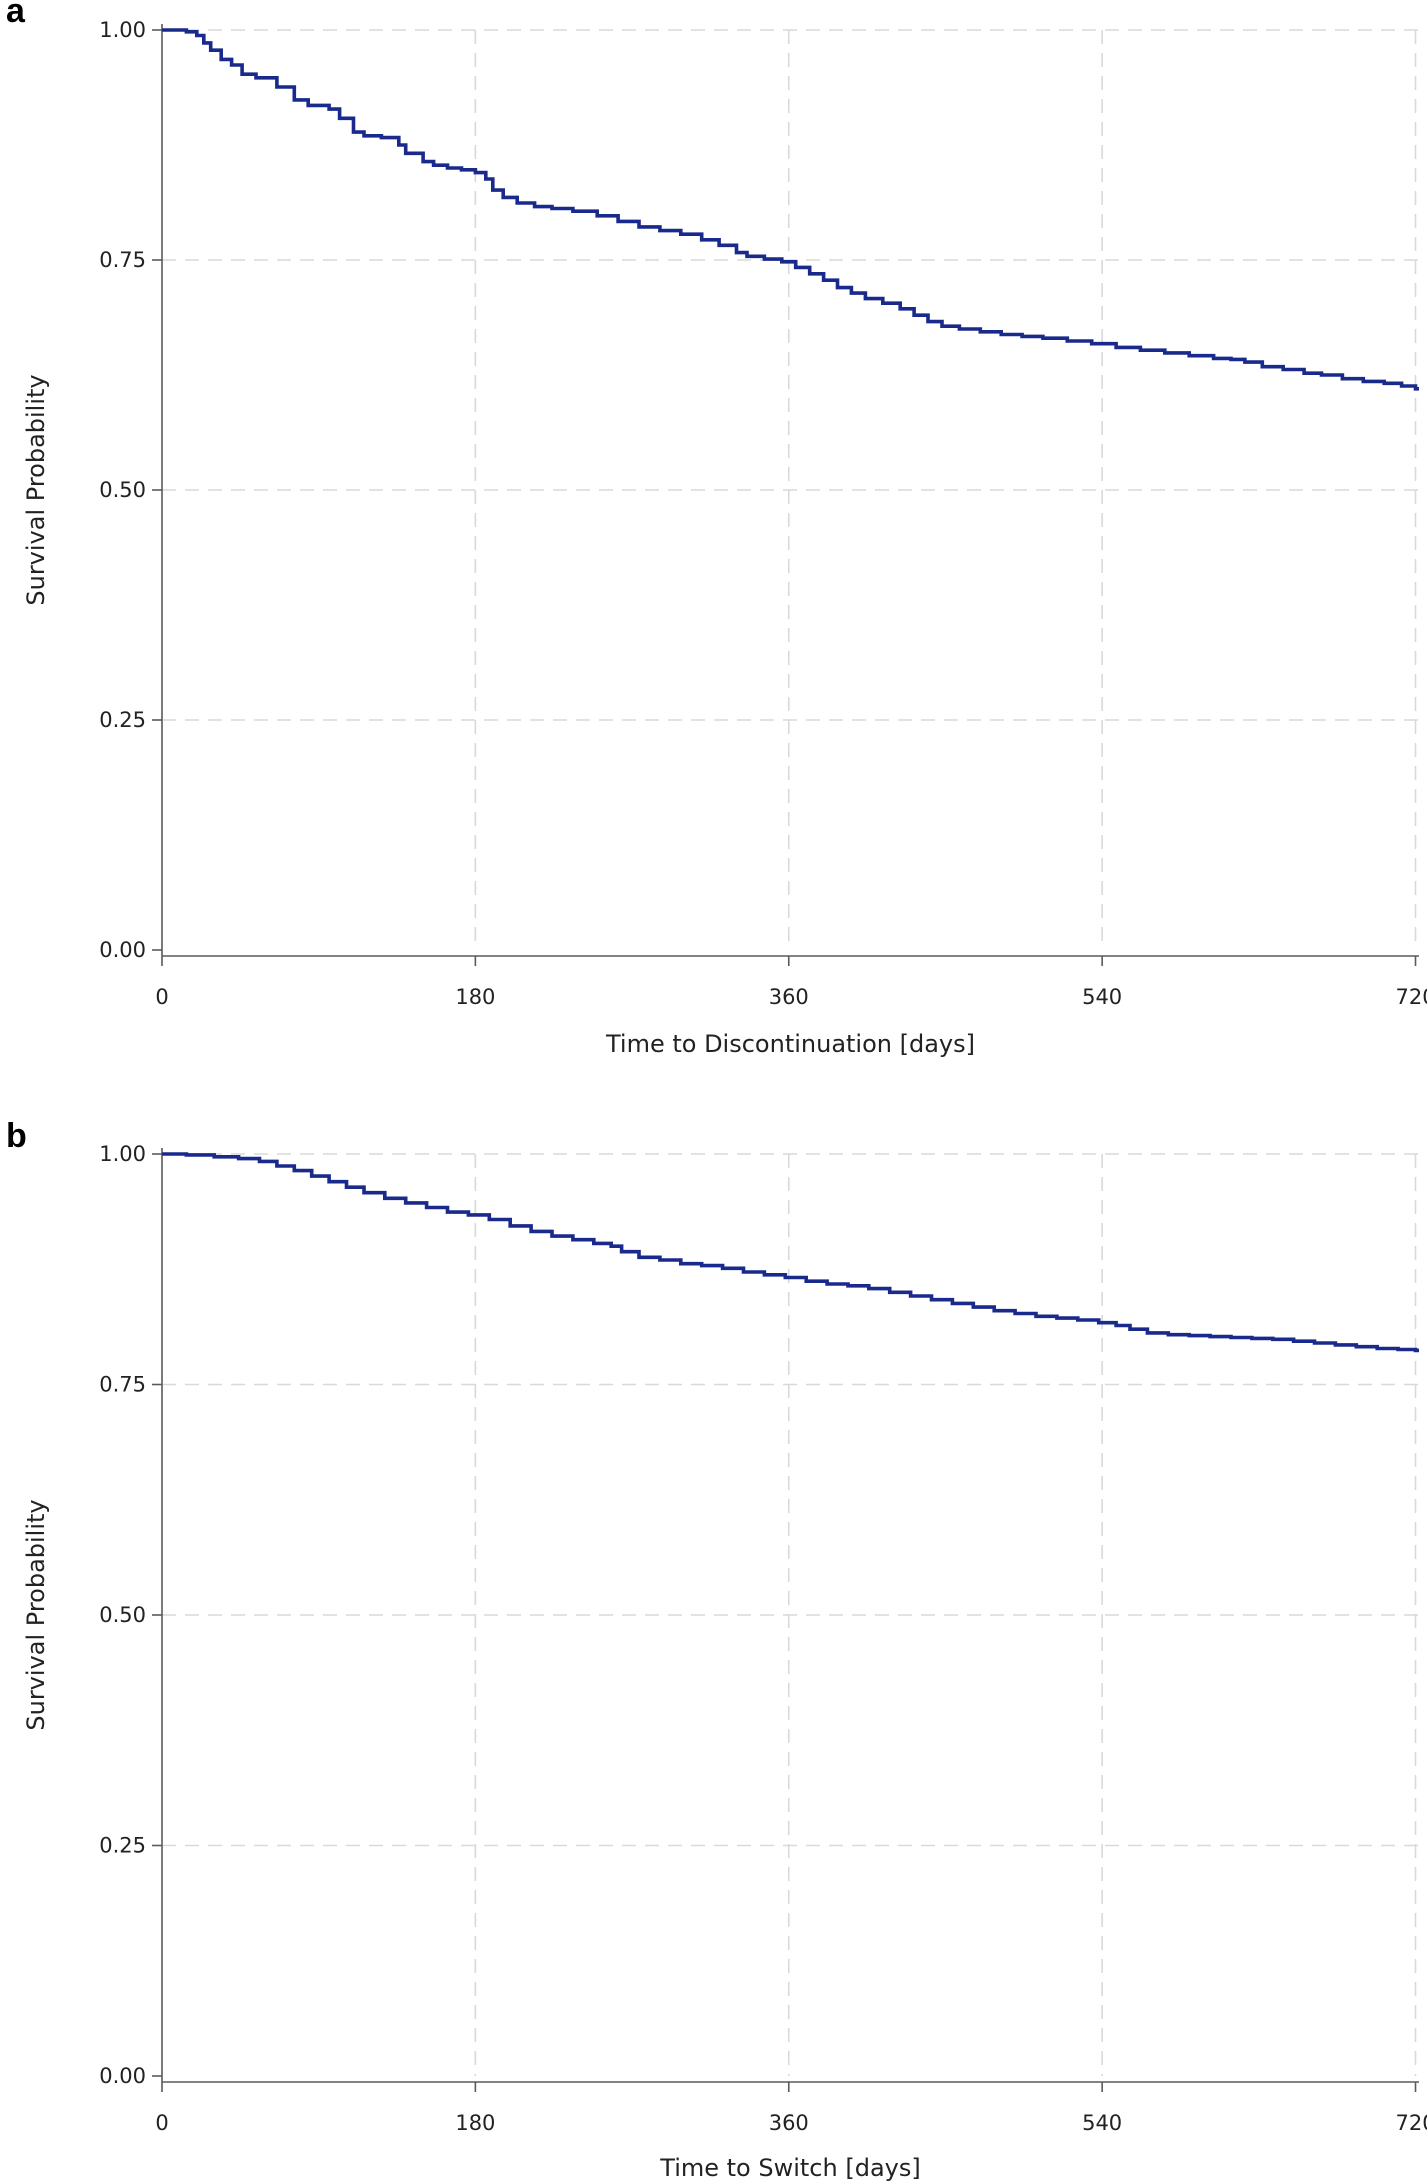 Image resolution: width=1427 pixels, height=2184 pixels. Describe the element at coordinates (122, 30) in the screenshot. I see `panel-a-ytick-label-4: 1.00` at that location.